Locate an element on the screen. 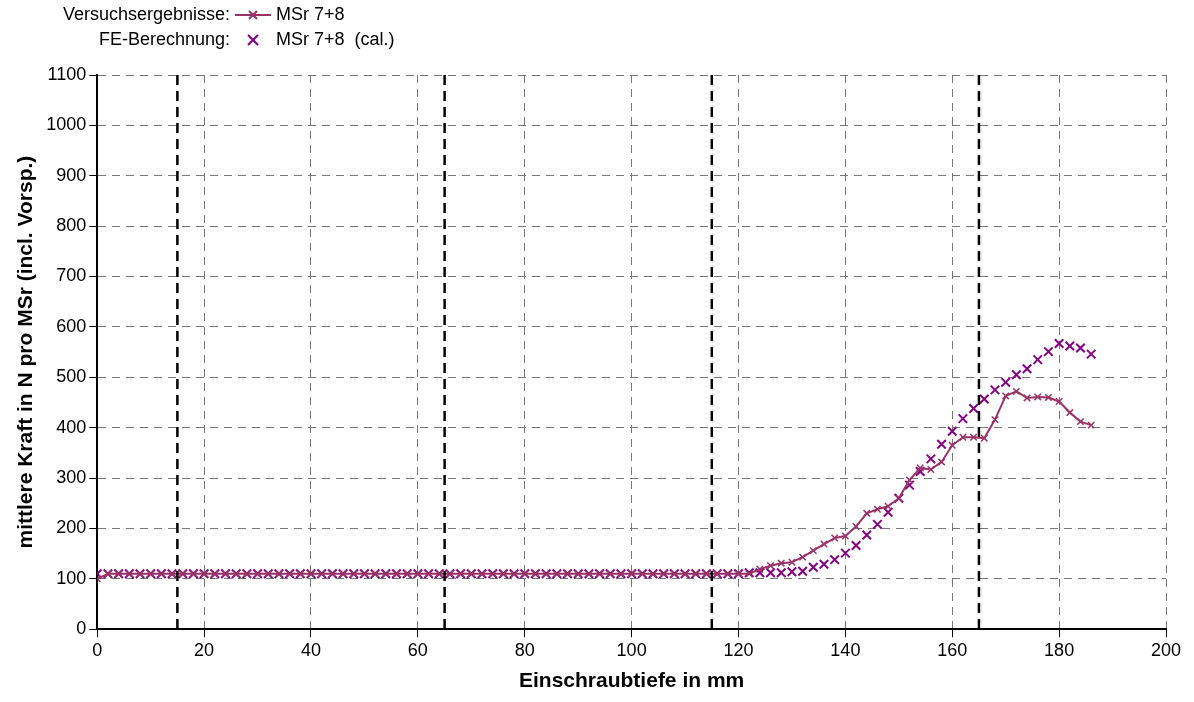 Image resolution: width=1194 pixels, height=702 pixels. x-tick-label: 200 is located at coordinates (1166, 649).